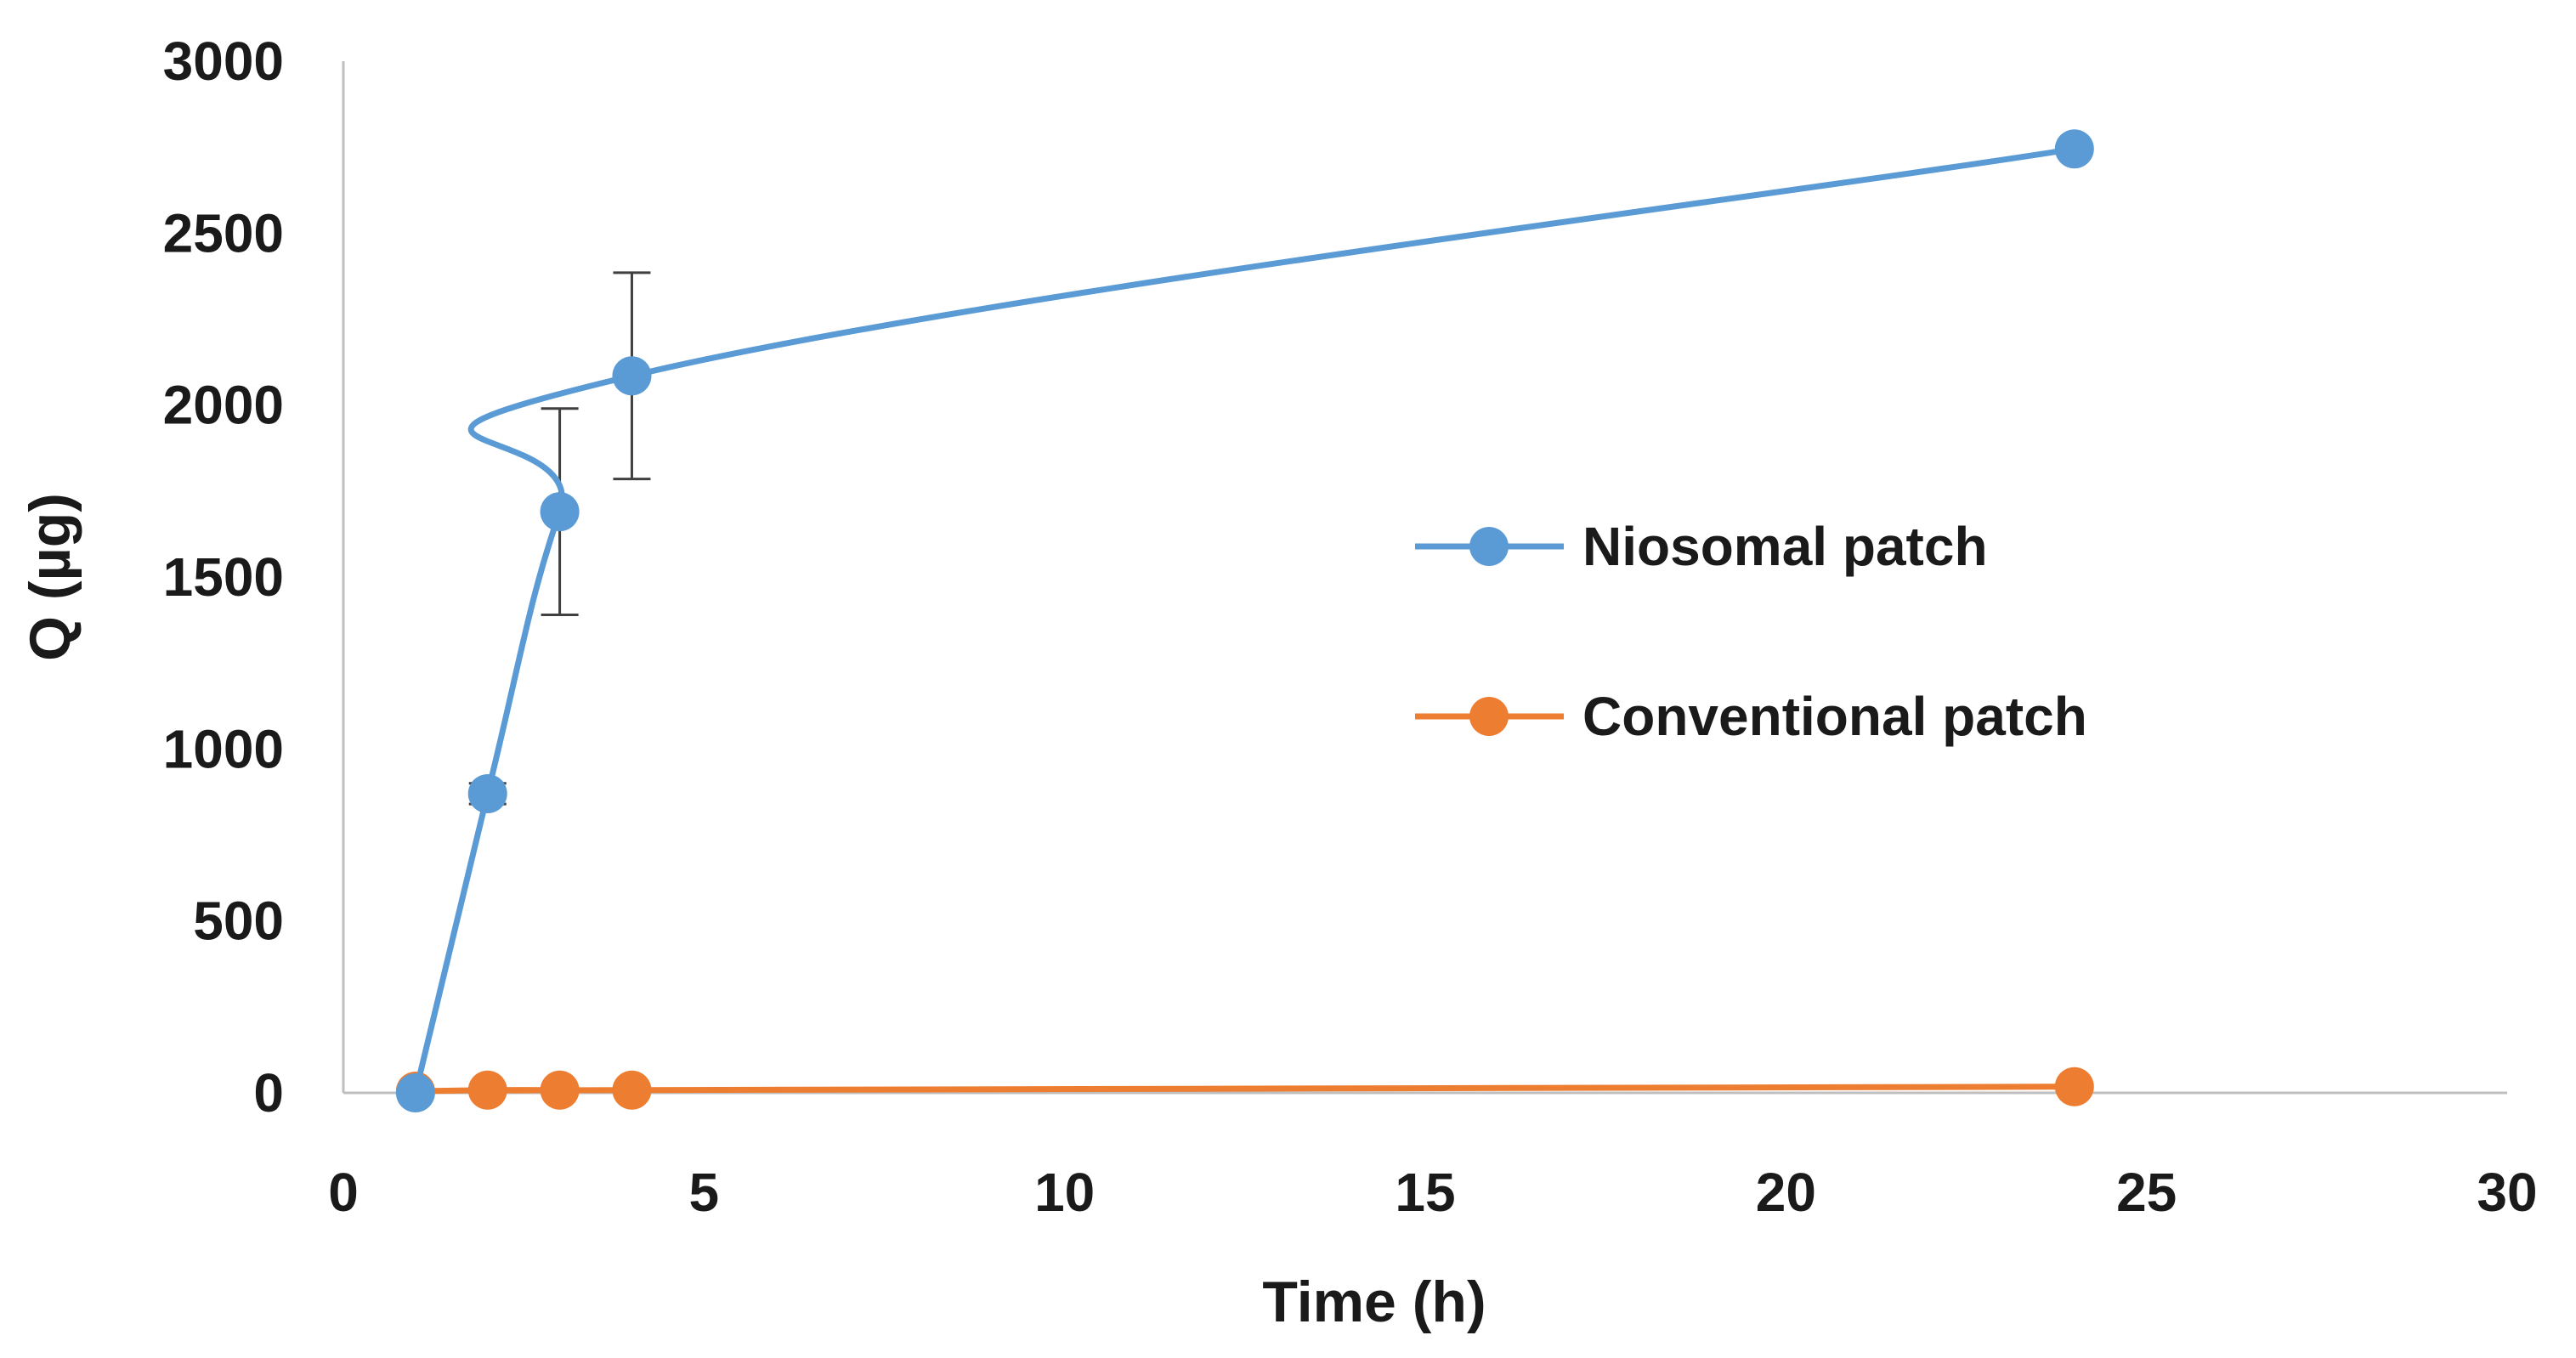 The image size is (2576, 1358). What do you see at coordinates (1785, 546) in the screenshot?
I see `legend-label-niosomal: Niosomal patch` at bounding box center [1785, 546].